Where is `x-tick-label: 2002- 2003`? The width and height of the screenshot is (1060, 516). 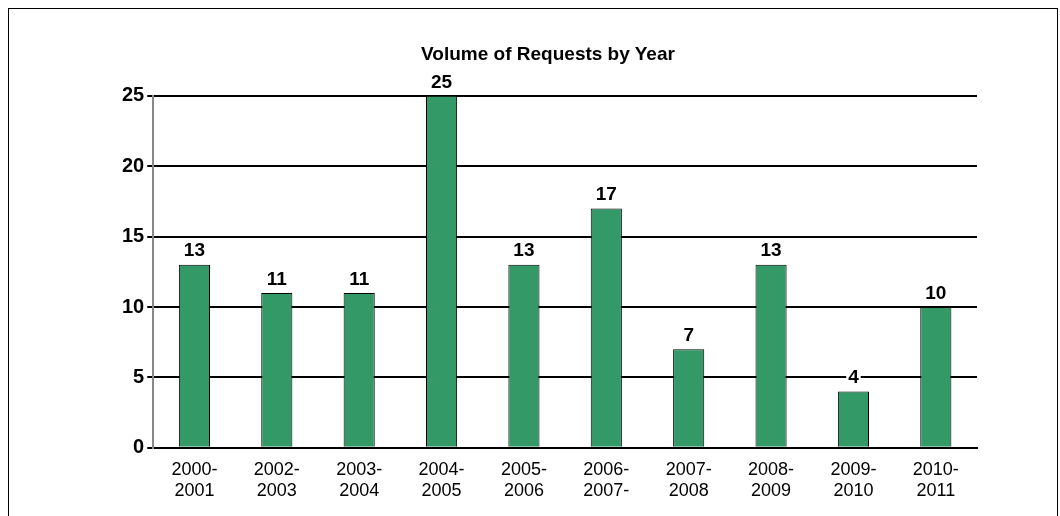
x-tick-label: 2002- 2003 is located at coordinates (276, 479).